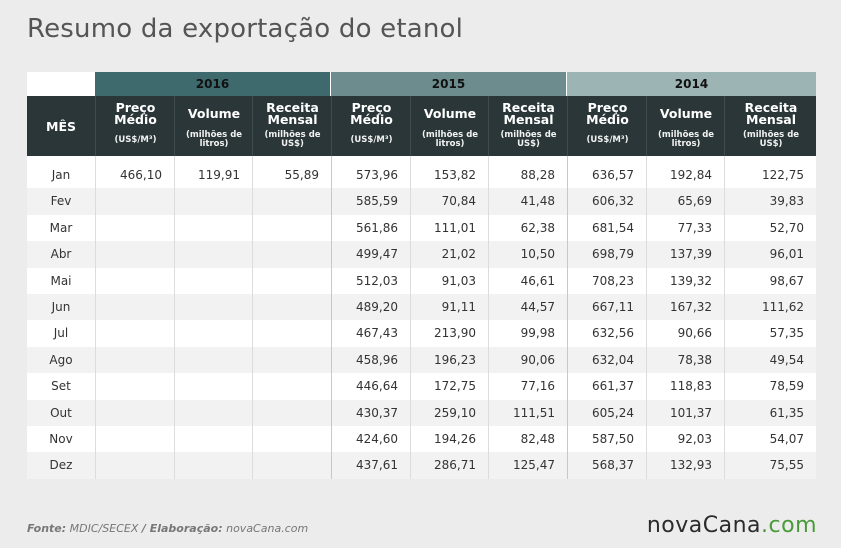 This screenshot has width=841, height=548. What do you see at coordinates (613, 439) in the screenshot?
I see `value-cell: 587,50` at bounding box center [613, 439].